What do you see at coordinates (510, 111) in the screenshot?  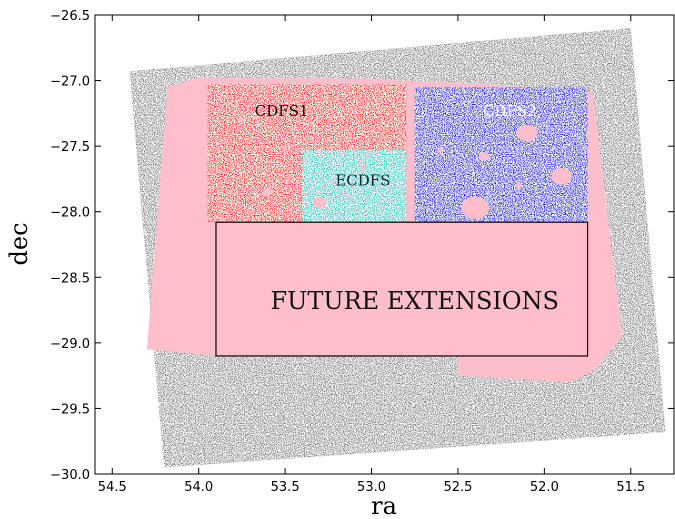 I see `label-cdfs2: CDFS2` at bounding box center [510, 111].